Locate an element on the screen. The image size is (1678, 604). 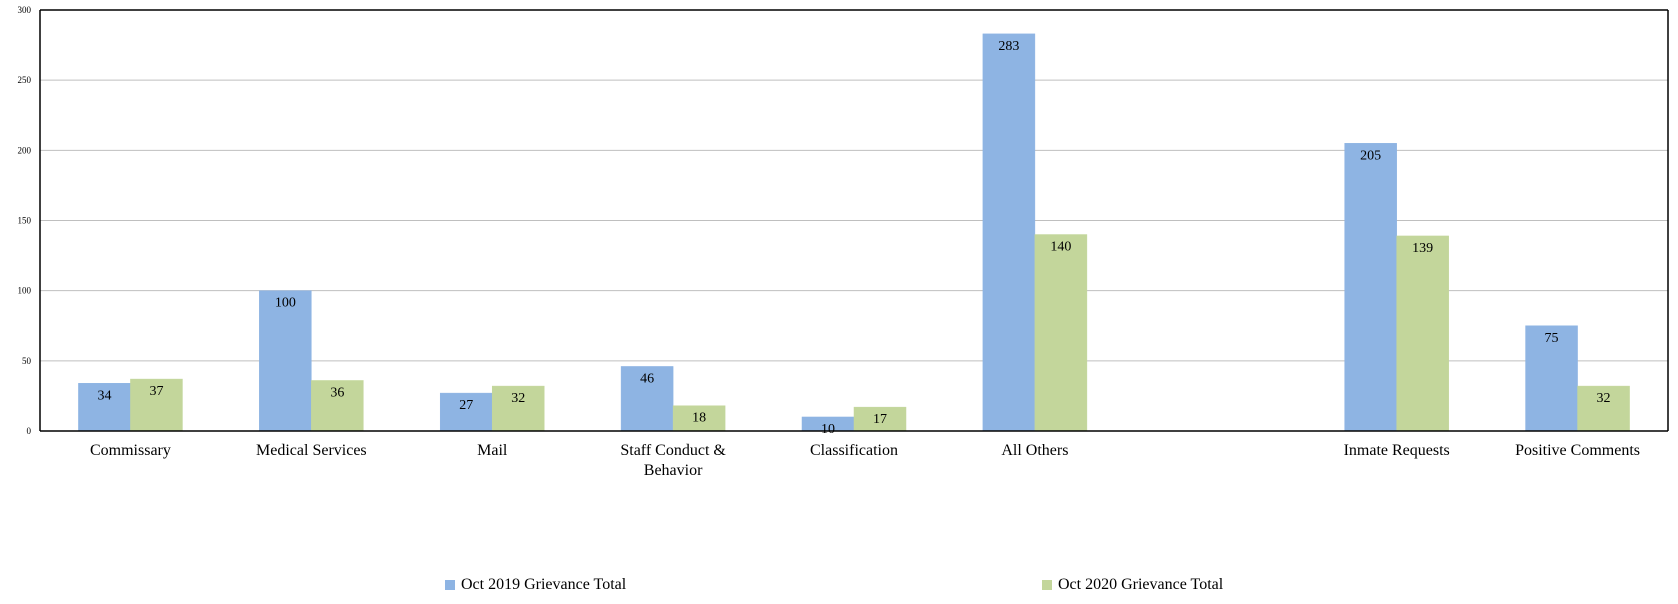
data-label: 75 is located at coordinates (1552, 338).